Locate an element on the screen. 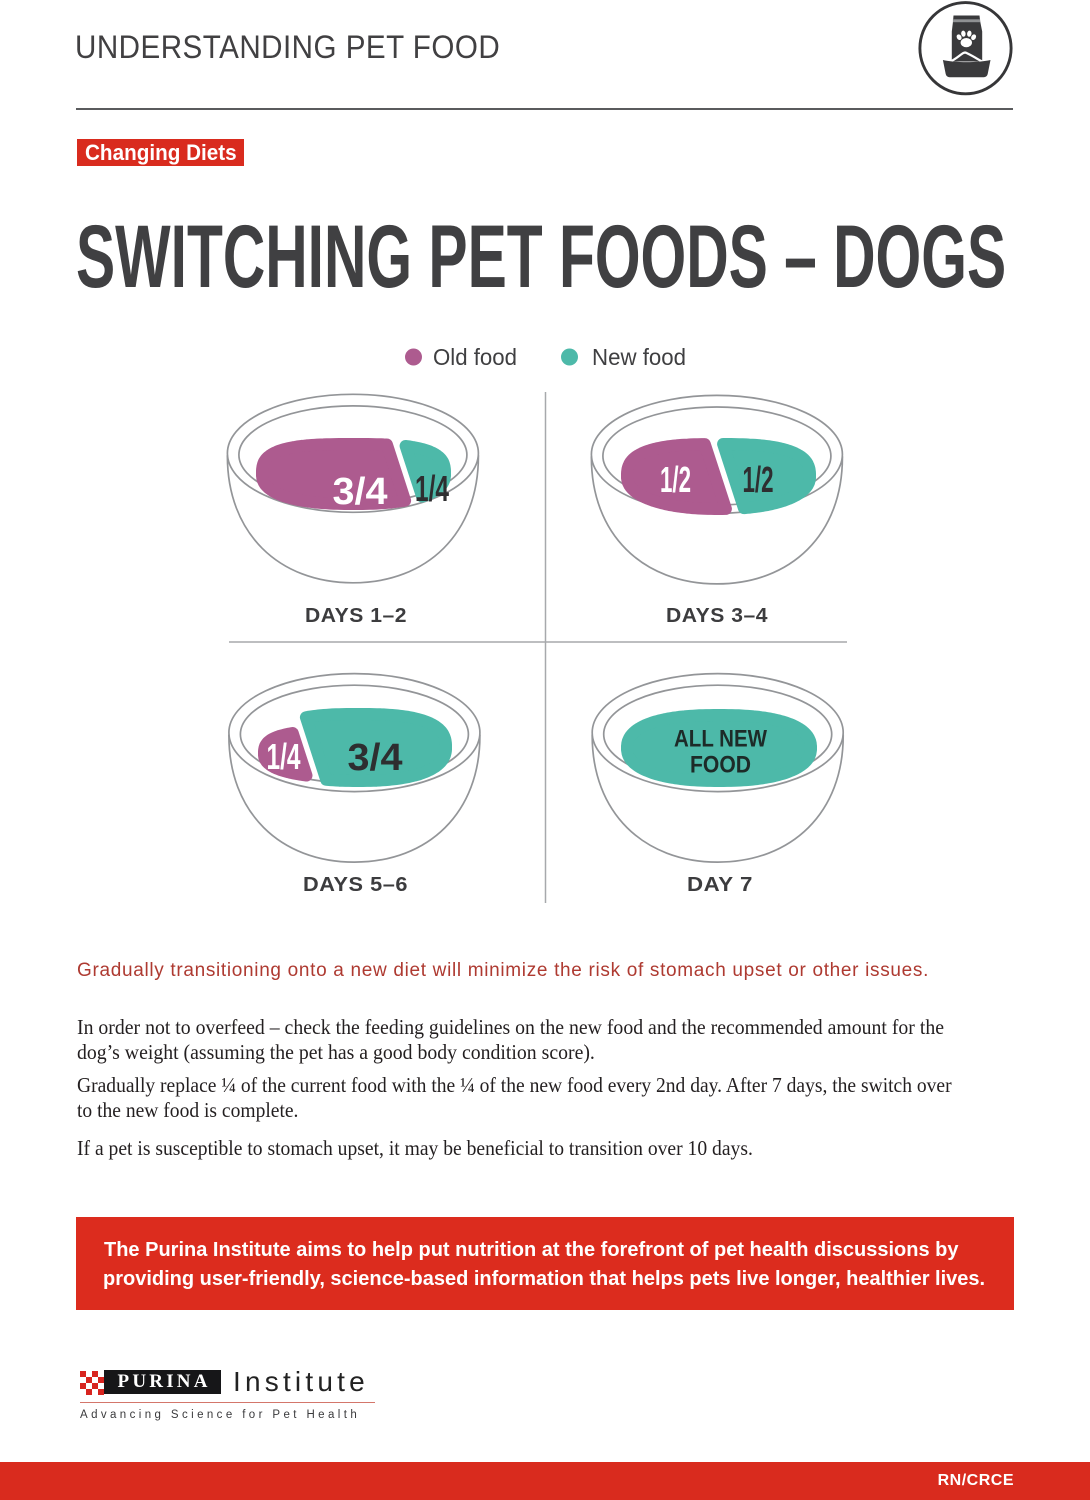 The width and height of the screenshot is (1090, 1500). svg-text: DAYS 1–2 is located at coordinates (356, 616).